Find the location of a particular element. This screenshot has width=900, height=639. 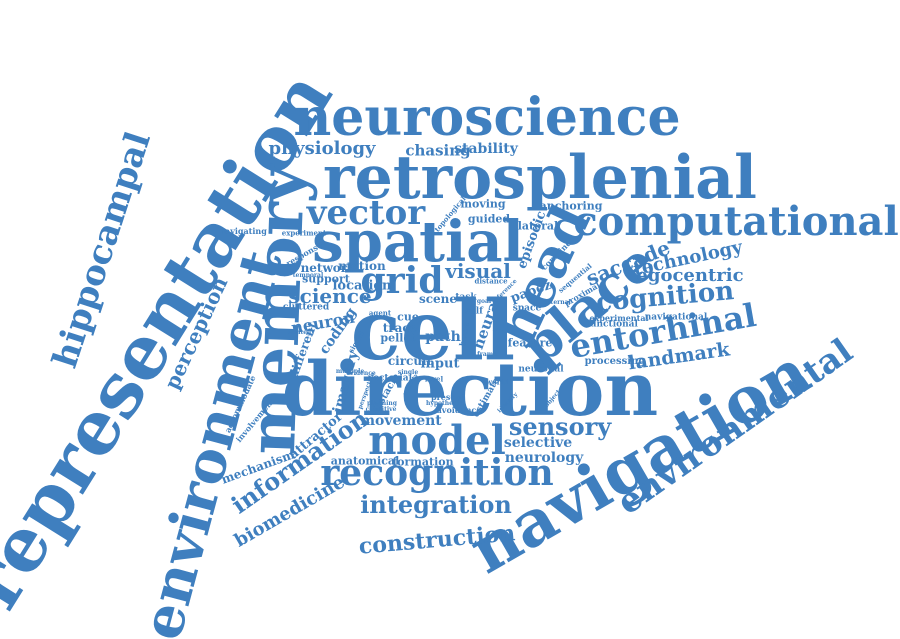

word-multiple: multiple is located at coordinates (350, 371).